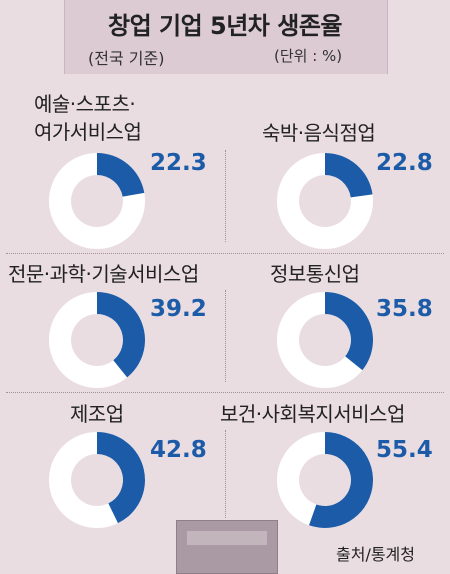  What do you see at coordinates (404, 309) in the screenshot?
I see `data-label: 35.8` at bounding box center [404, 309].